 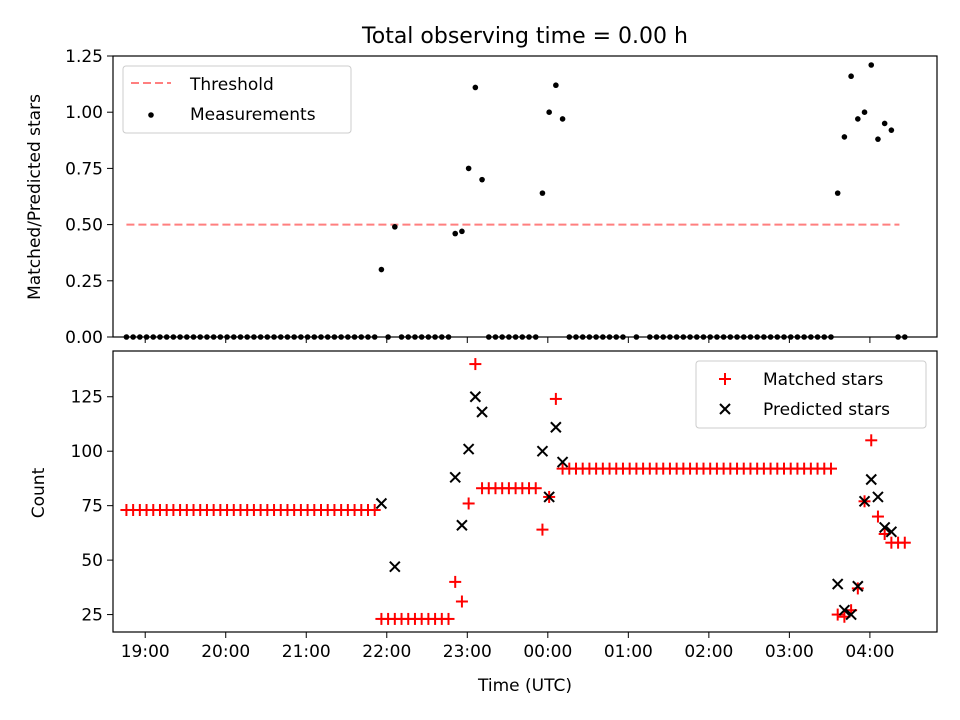 What do you see at coordinates (826, 410) in the screenshot?
I see `predicted-legend-label: Predicted stars` at bounding box center [826, 410].